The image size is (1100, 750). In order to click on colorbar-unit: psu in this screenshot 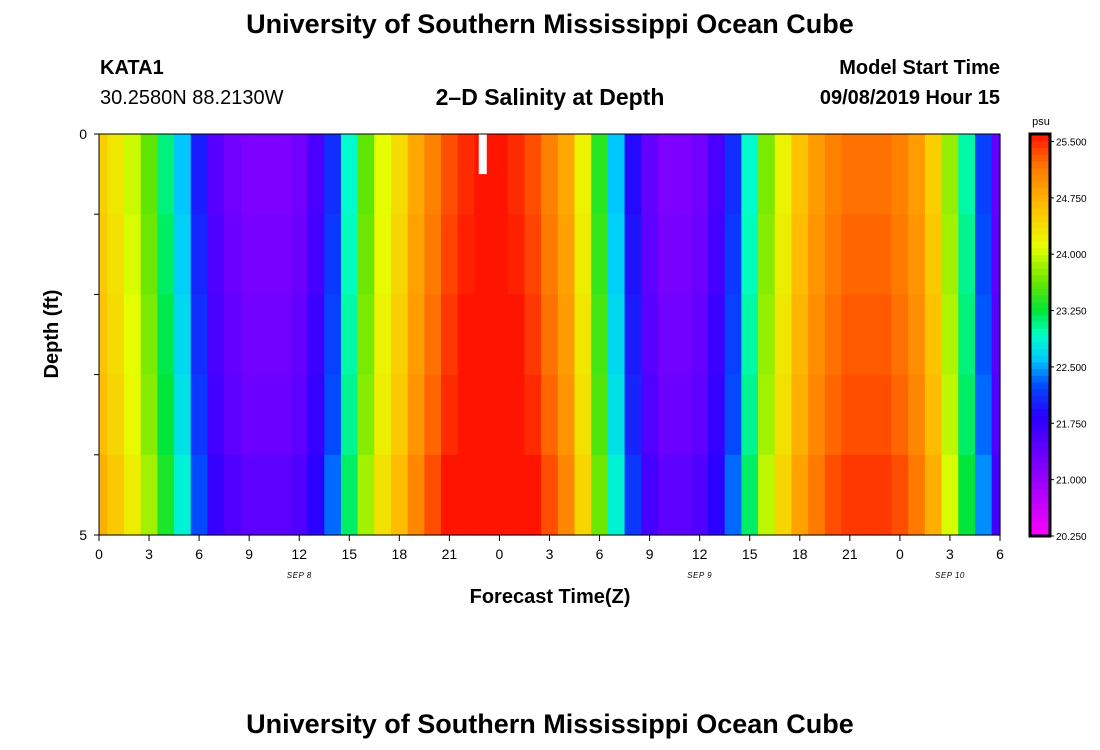, I will do `click(1041, 122)`.